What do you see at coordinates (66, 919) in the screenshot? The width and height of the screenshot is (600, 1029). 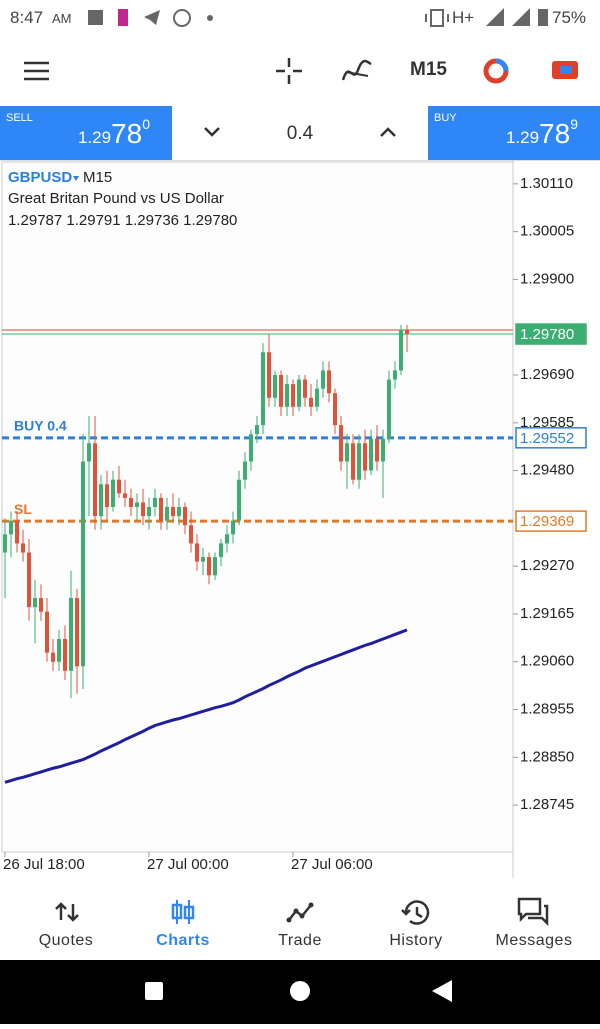 I see `tab-quotes: Quotes` at bounding box center [66, 919].